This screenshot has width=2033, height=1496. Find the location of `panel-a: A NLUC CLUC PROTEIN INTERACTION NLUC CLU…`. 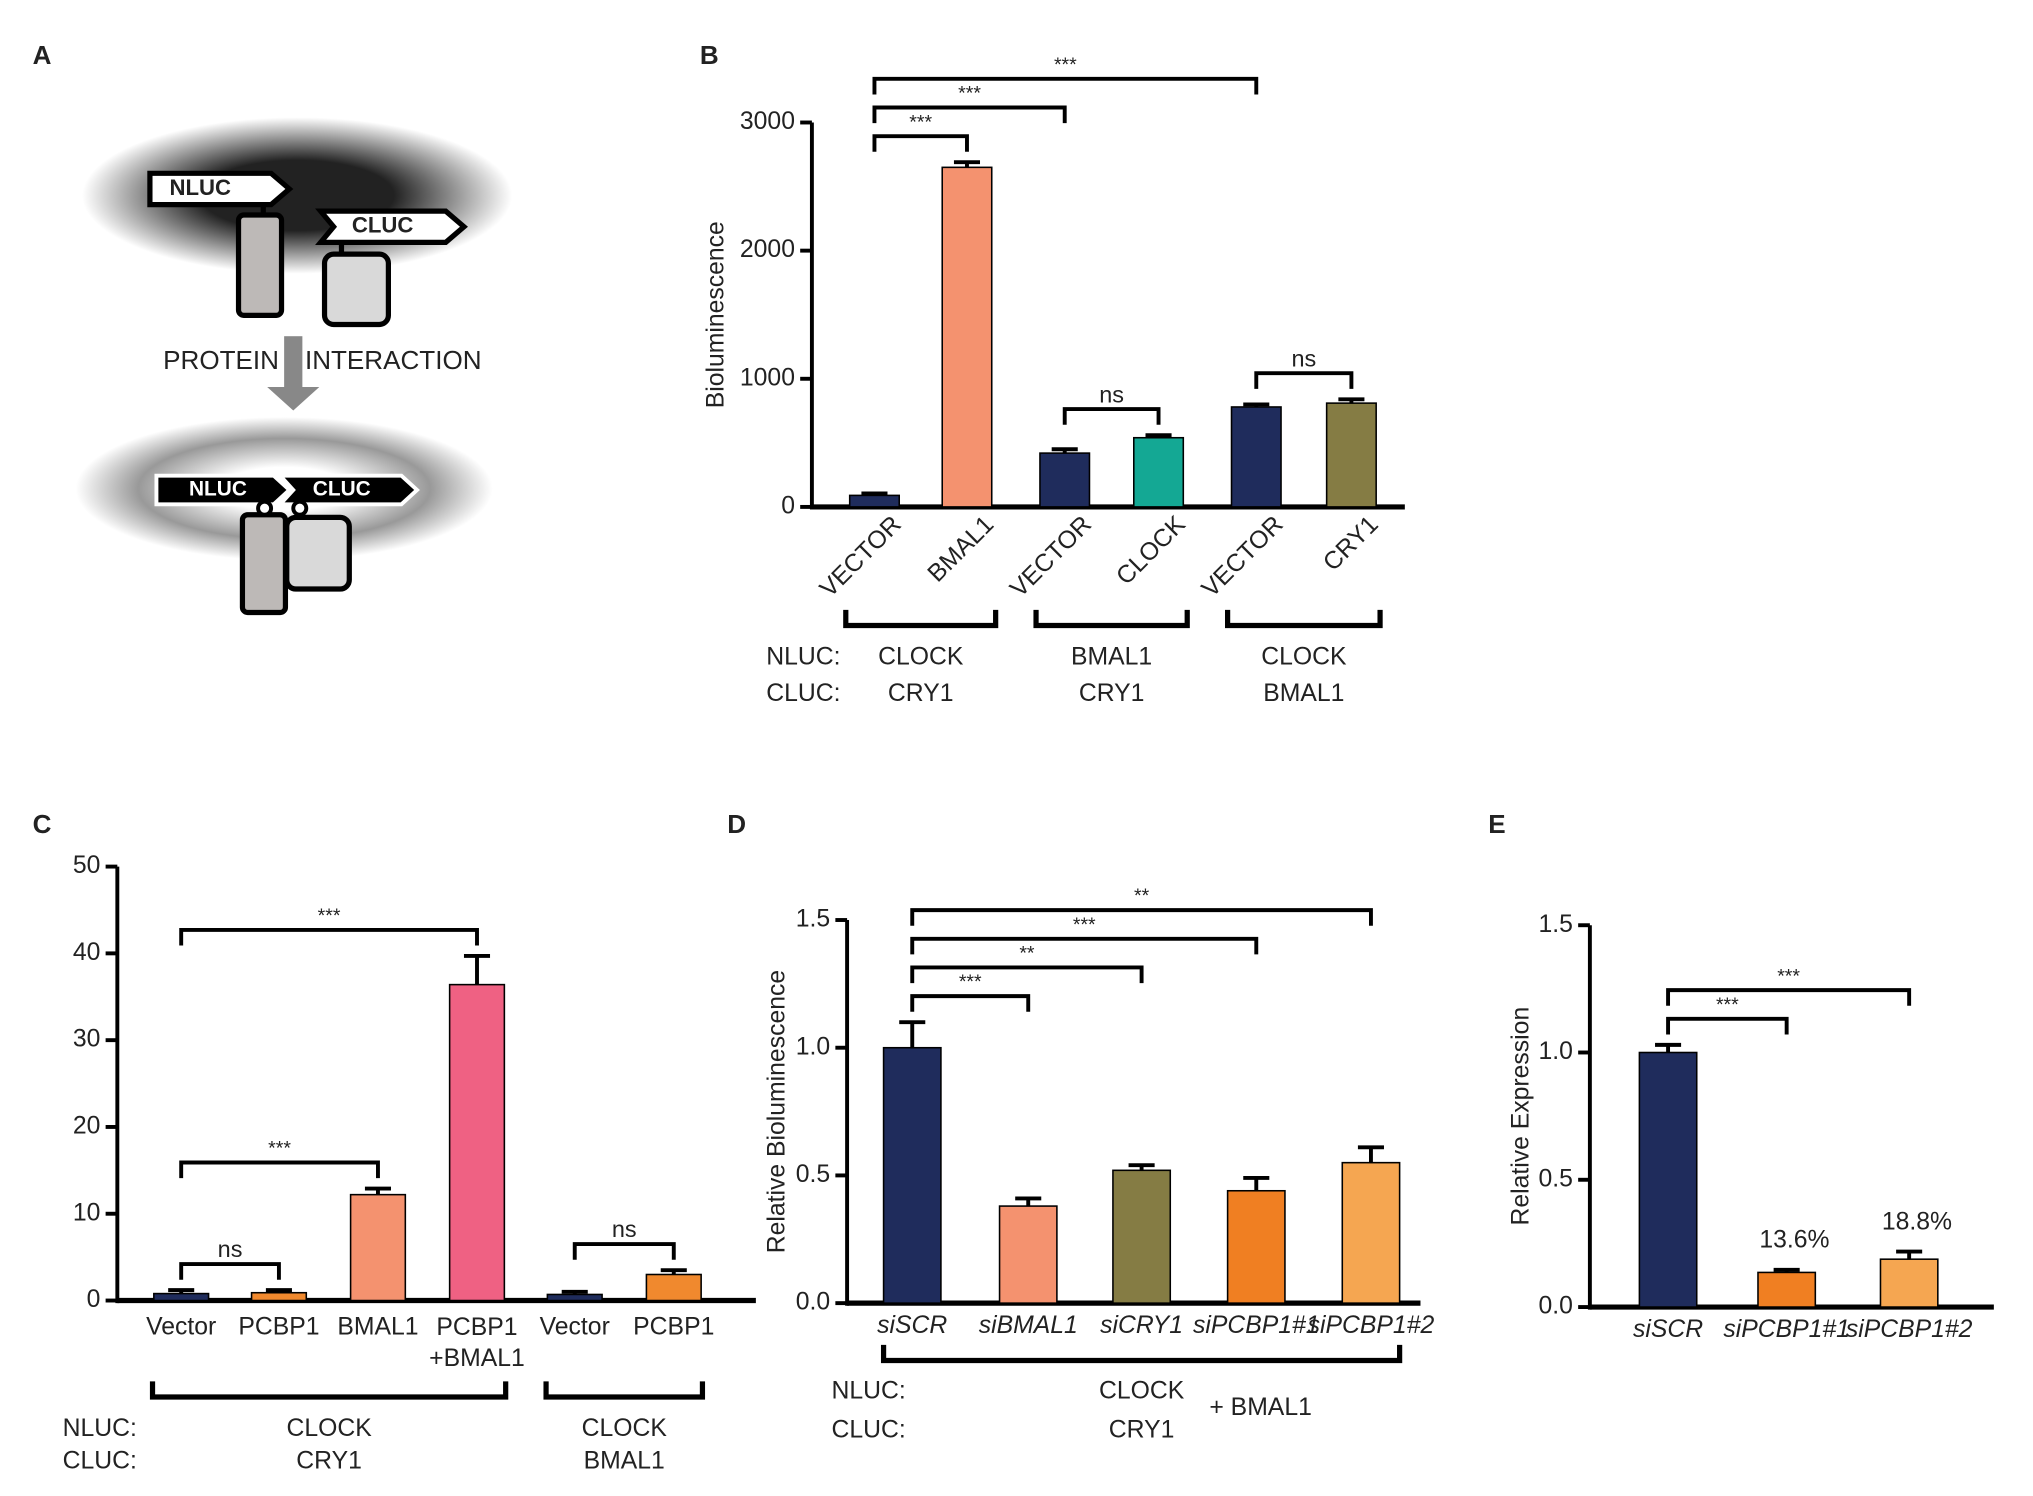

panel-a: A NLUC CLUC PROTEIN INTERACTION NLUC CLU… is located at coordinates (273, 328).